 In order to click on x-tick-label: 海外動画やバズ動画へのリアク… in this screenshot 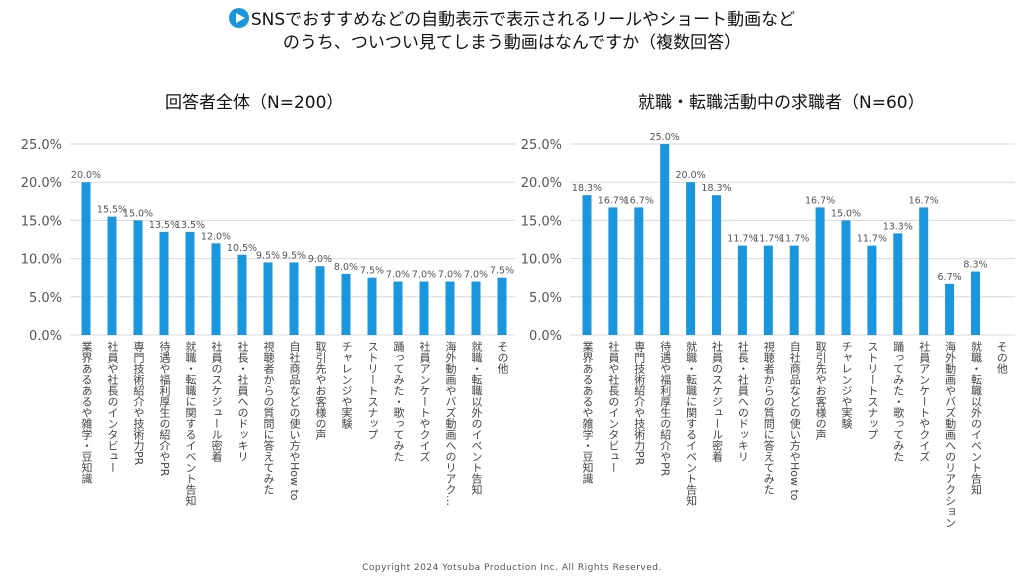, I will do `click(450, 423)`.